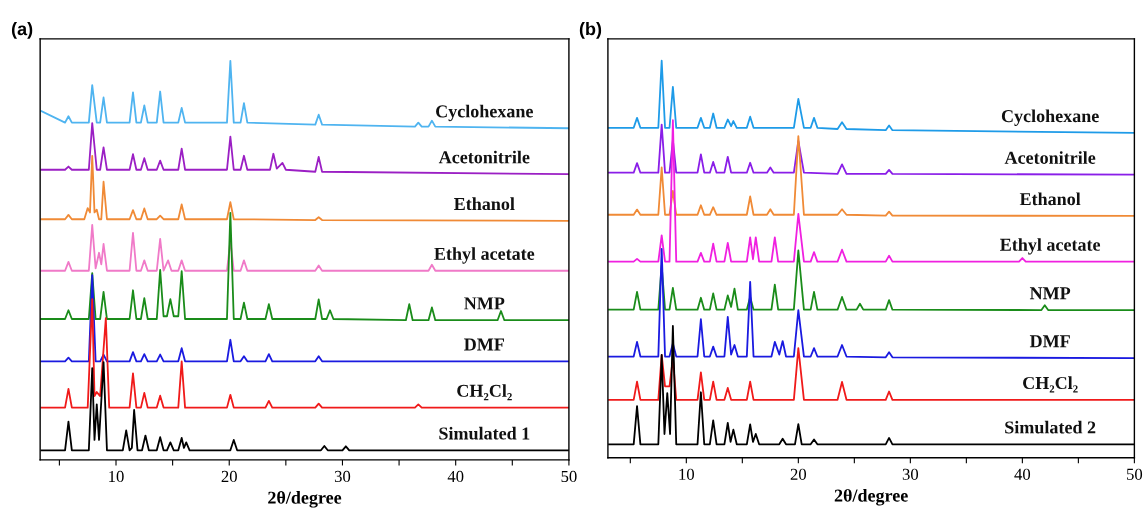 This screenshot has height=525, width=1147. Describe the element at coordinates (484, 433) in the screenshot. I see `series-label: Simulated 1` at that location.